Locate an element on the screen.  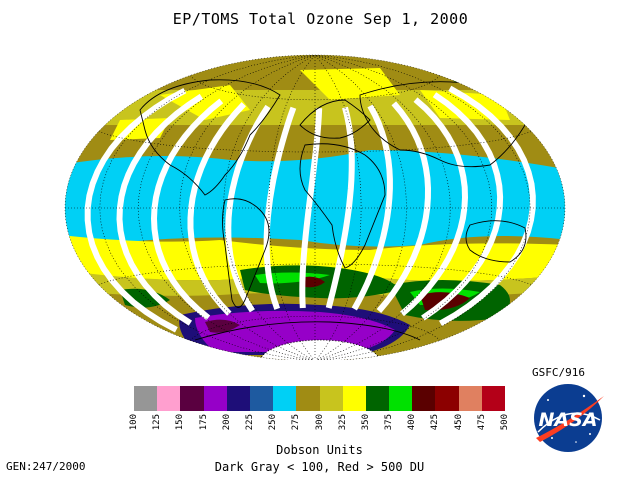
legend-tick-label: 400 is located at coordinates (412, 422).